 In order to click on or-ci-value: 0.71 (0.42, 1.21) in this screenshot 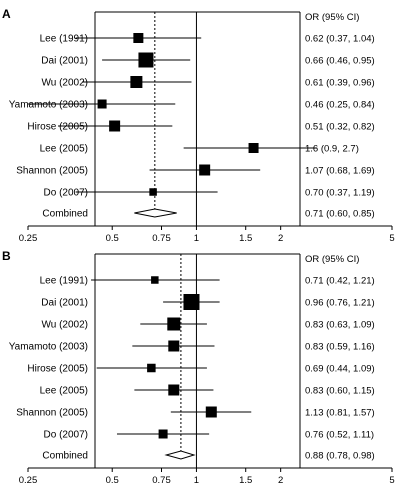, I will do `click(340, 281)`.